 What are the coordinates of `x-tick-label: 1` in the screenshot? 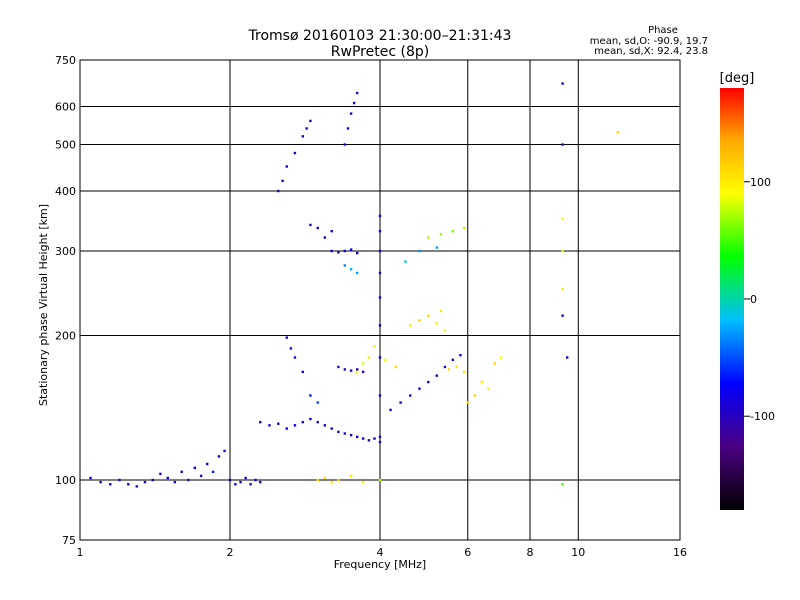 It's located at (80, 552).